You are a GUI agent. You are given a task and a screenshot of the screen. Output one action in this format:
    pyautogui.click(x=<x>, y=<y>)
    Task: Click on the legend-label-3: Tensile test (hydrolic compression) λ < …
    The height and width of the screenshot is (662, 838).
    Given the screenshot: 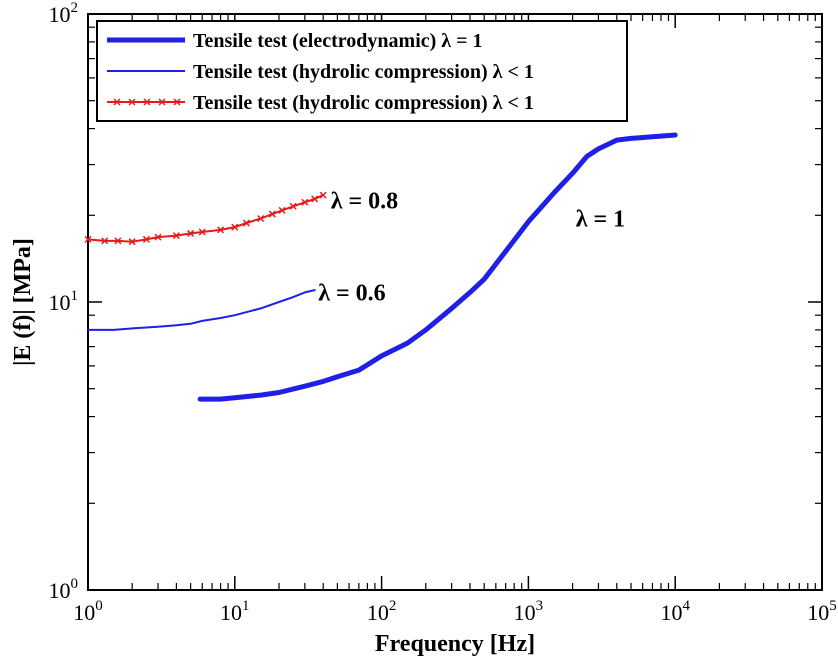 What is the action you would take?
    pyautogui.click(x=363, y=103)
    